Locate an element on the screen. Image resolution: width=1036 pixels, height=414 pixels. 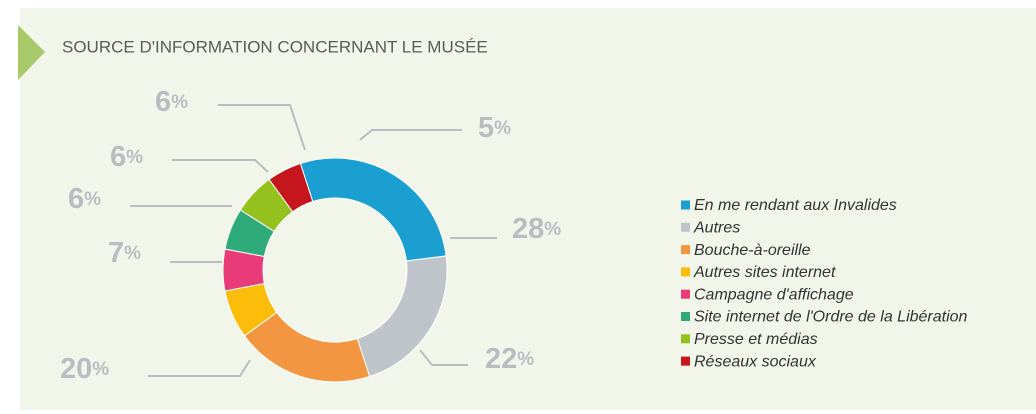
chart-title: SOURCE D'INFORMATION CONCERNANT LE MUSÉE is located at coordinates (275, 46).